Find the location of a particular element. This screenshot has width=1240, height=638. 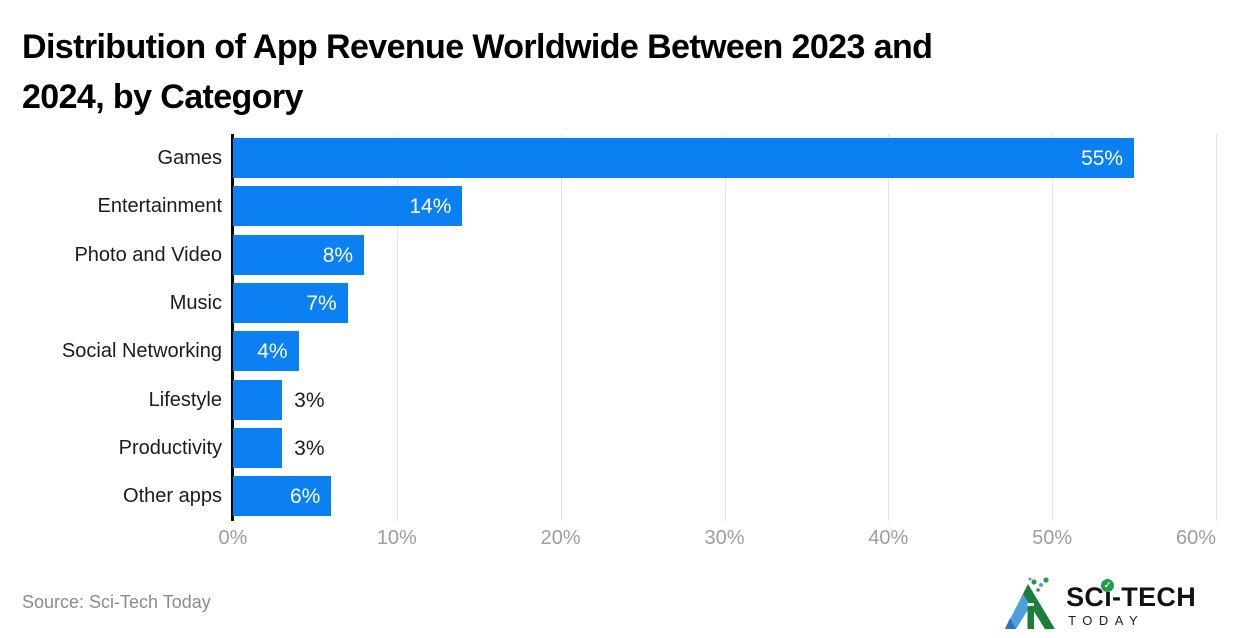

y-axis-line is located at coordinates (232, 327).